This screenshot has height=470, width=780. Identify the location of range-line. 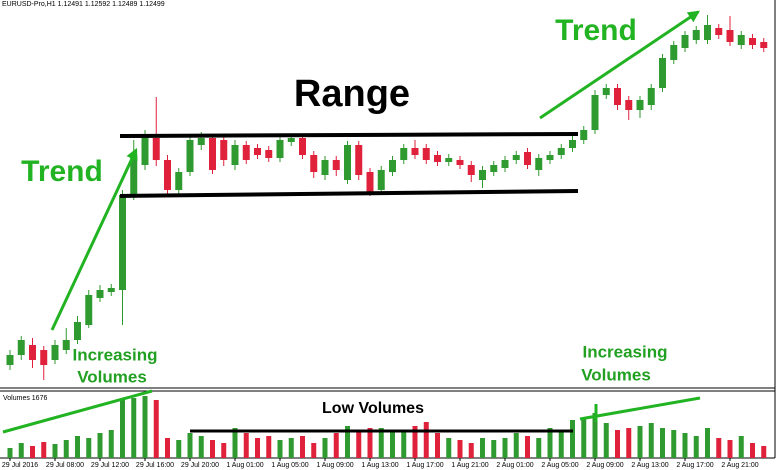
(349, 193).